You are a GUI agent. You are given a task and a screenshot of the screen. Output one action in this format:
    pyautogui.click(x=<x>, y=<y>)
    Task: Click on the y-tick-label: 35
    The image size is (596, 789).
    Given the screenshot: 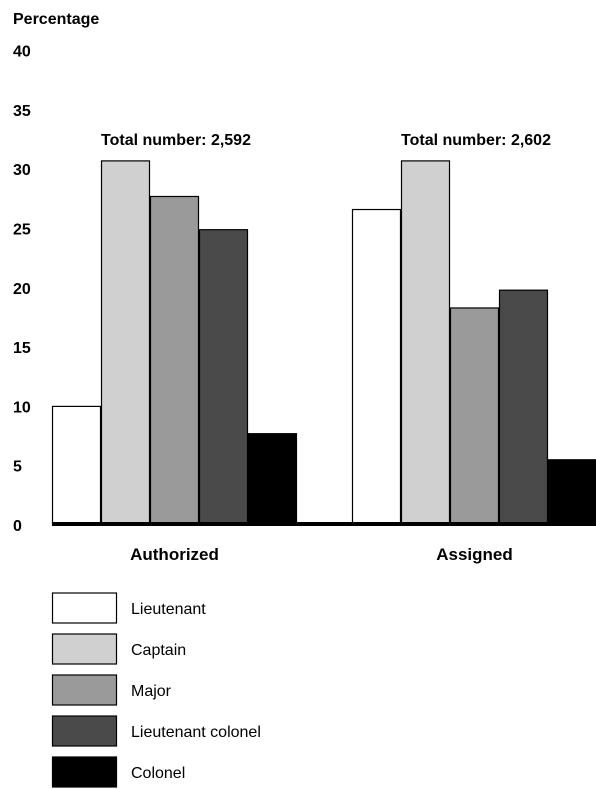 What is the action you would take?
    pyautogui.click(x=22, y=111)
    